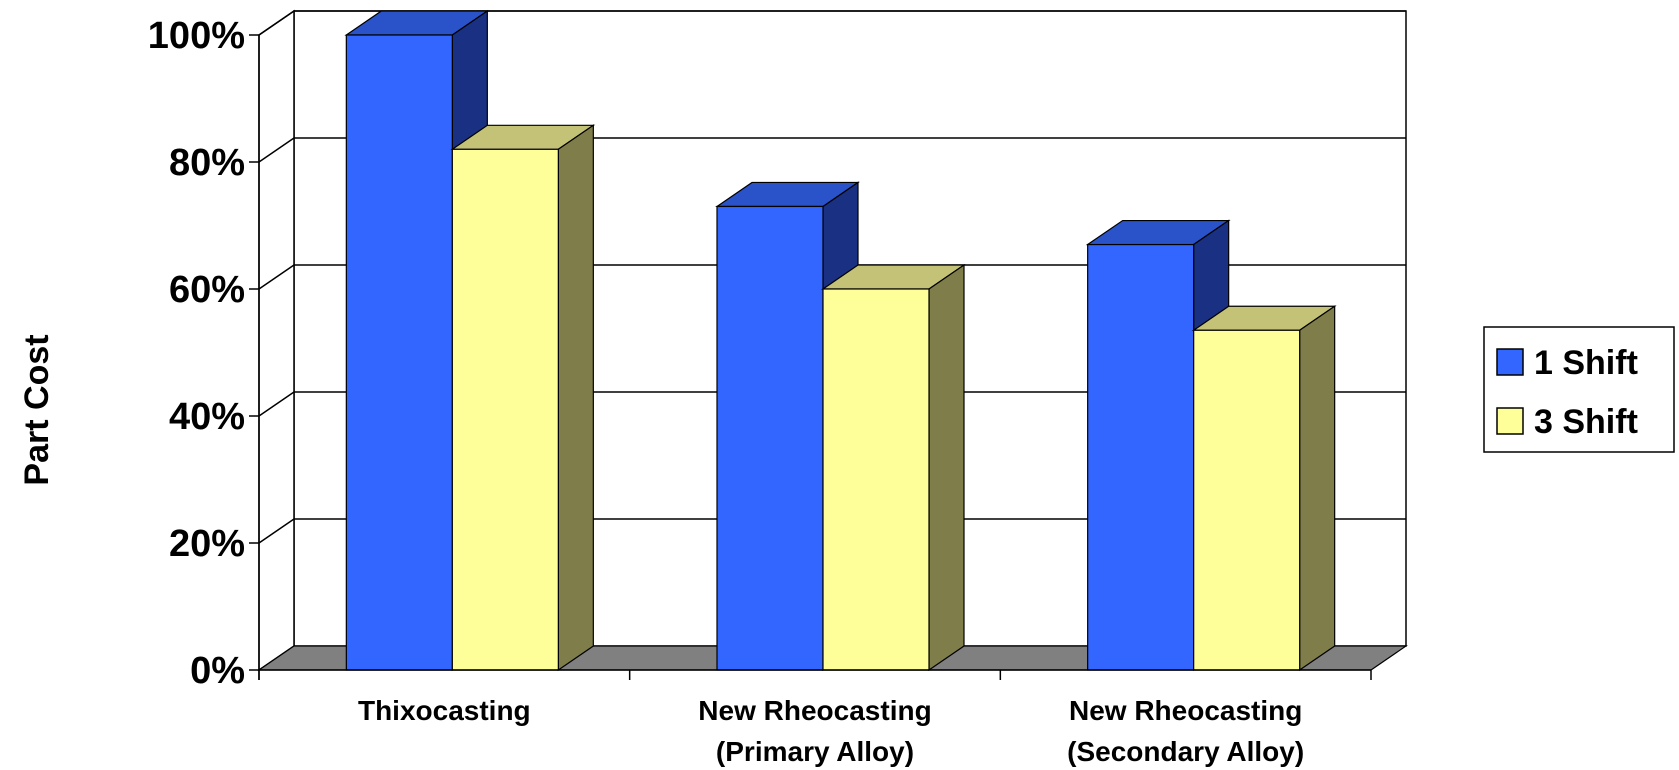 This screenshot has width=1679, height=770. What do you see at coordinates (444, 710) in the screenshot?
I see `x-category-label: Thixocasting` at bounding box center [444, 710].